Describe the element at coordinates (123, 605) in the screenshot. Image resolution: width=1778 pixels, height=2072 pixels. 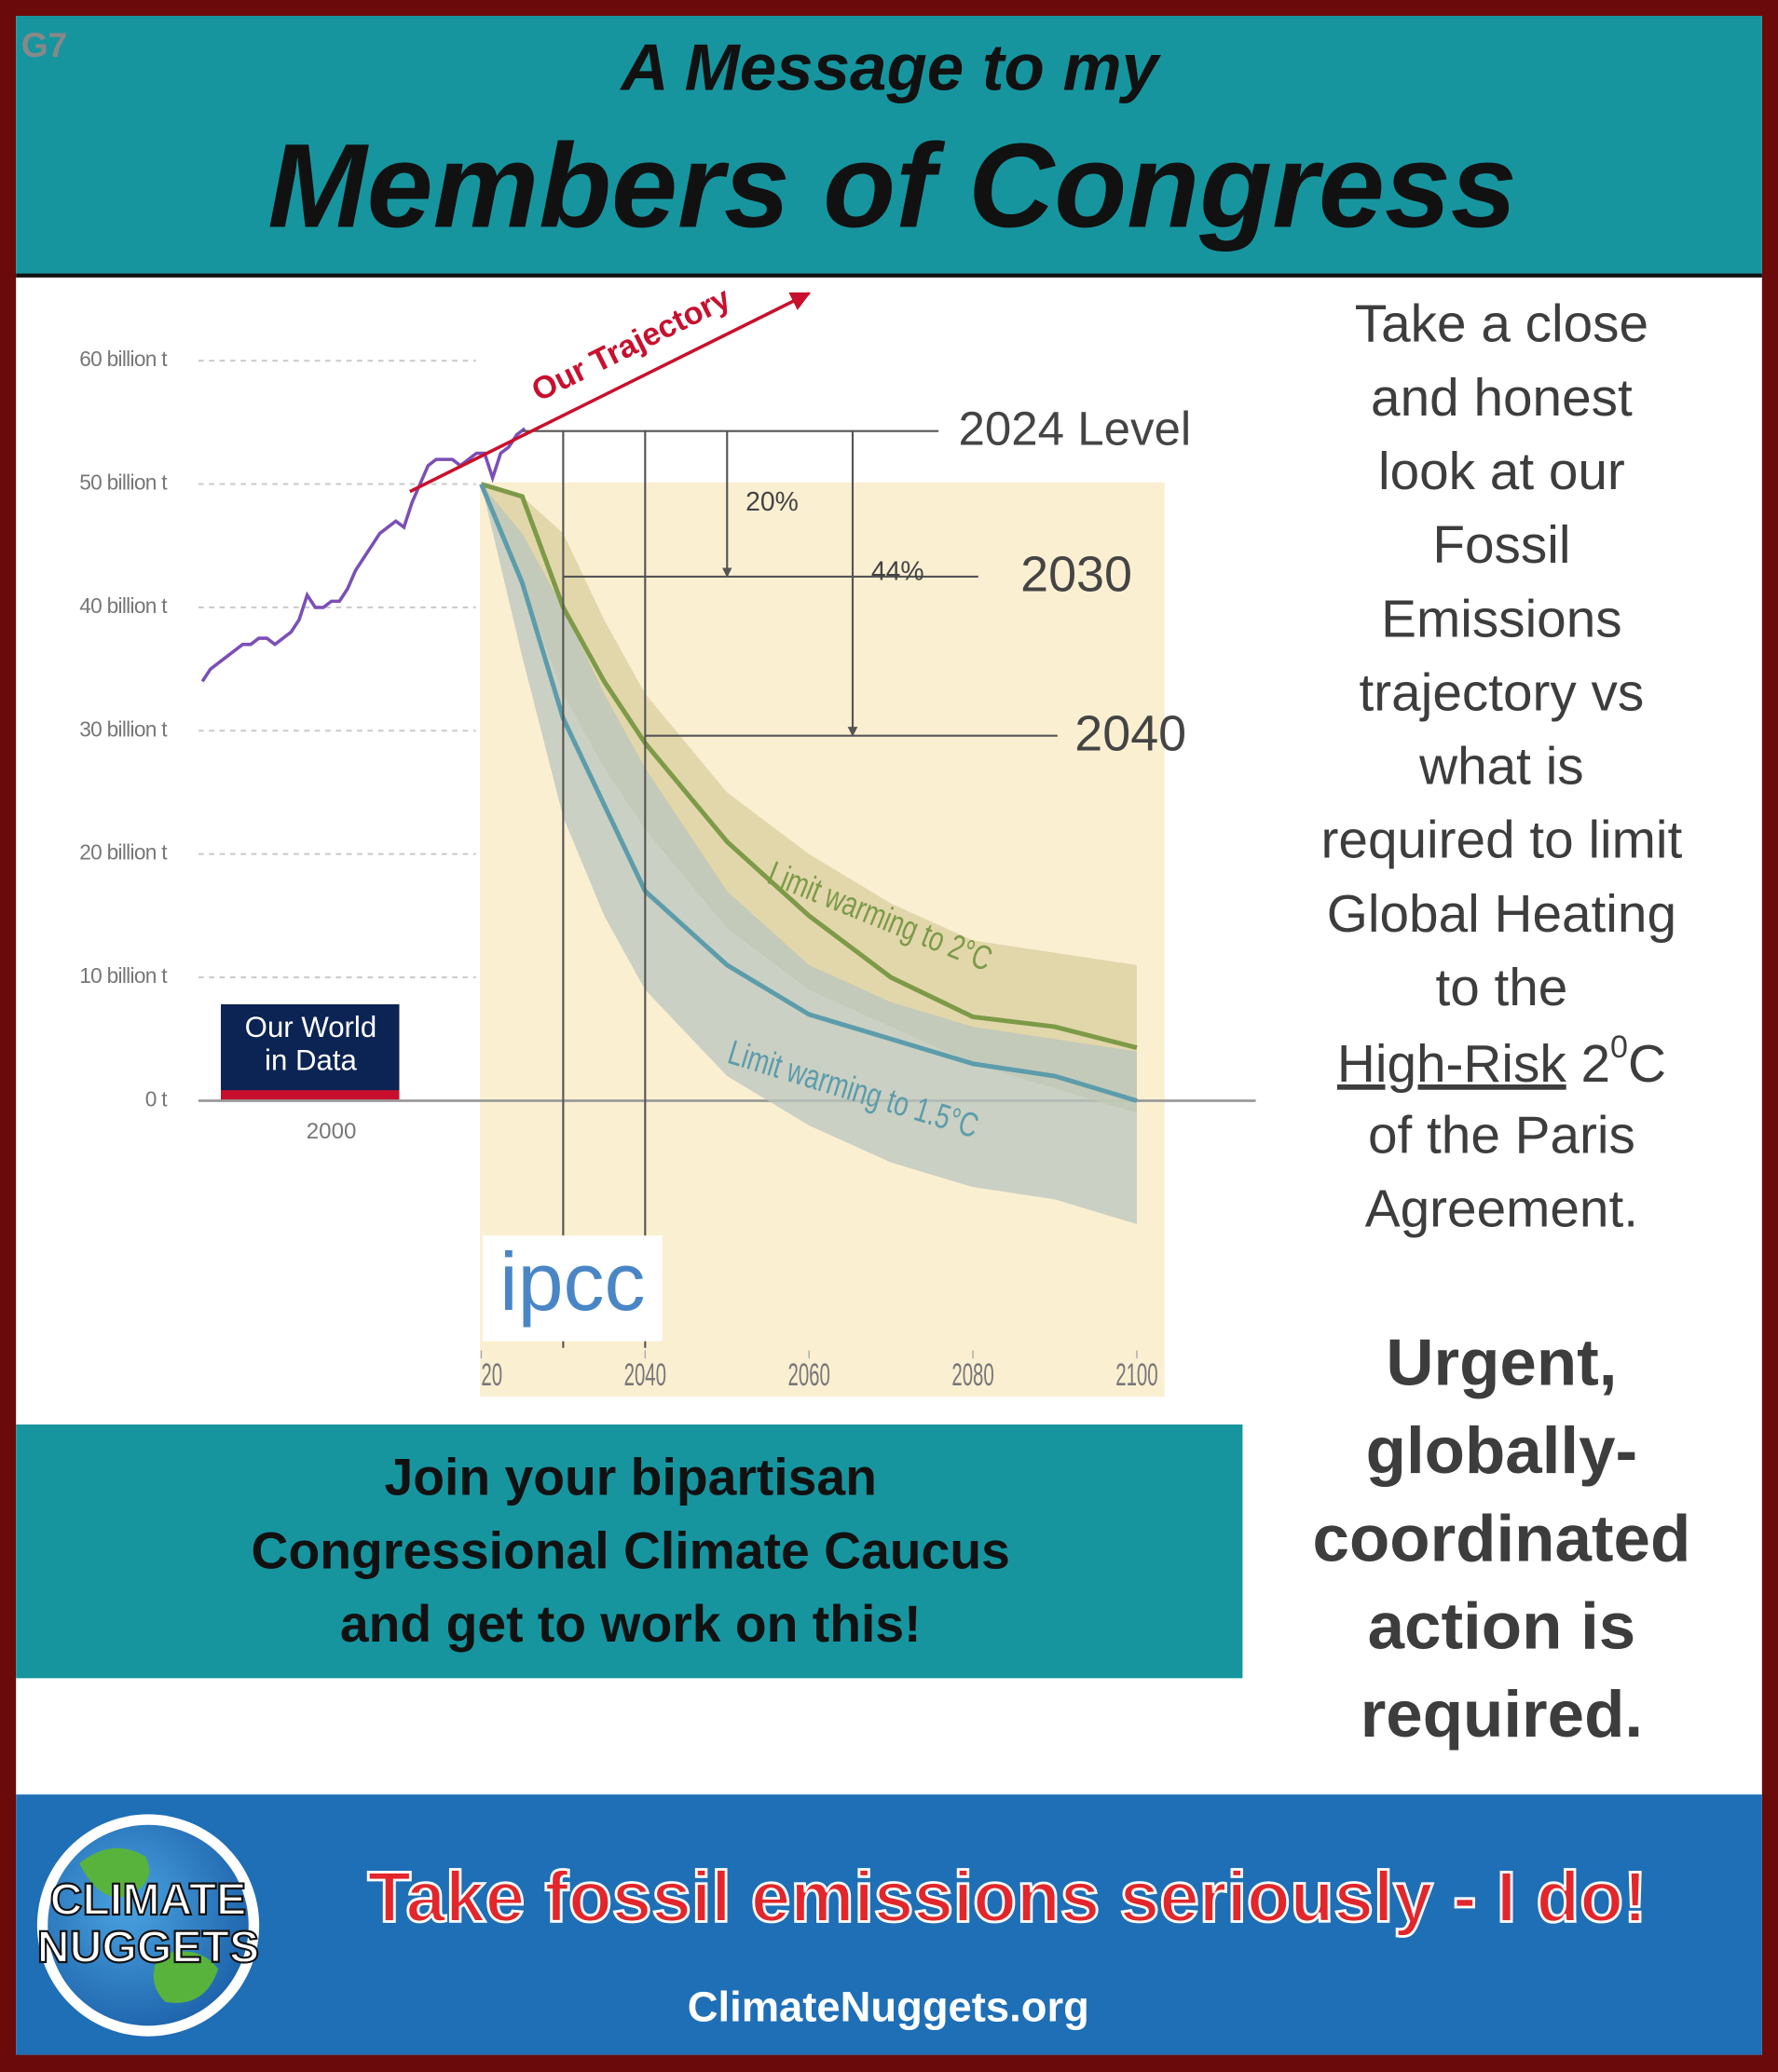
I see `y-tick-label: 40 billion t` at that location.